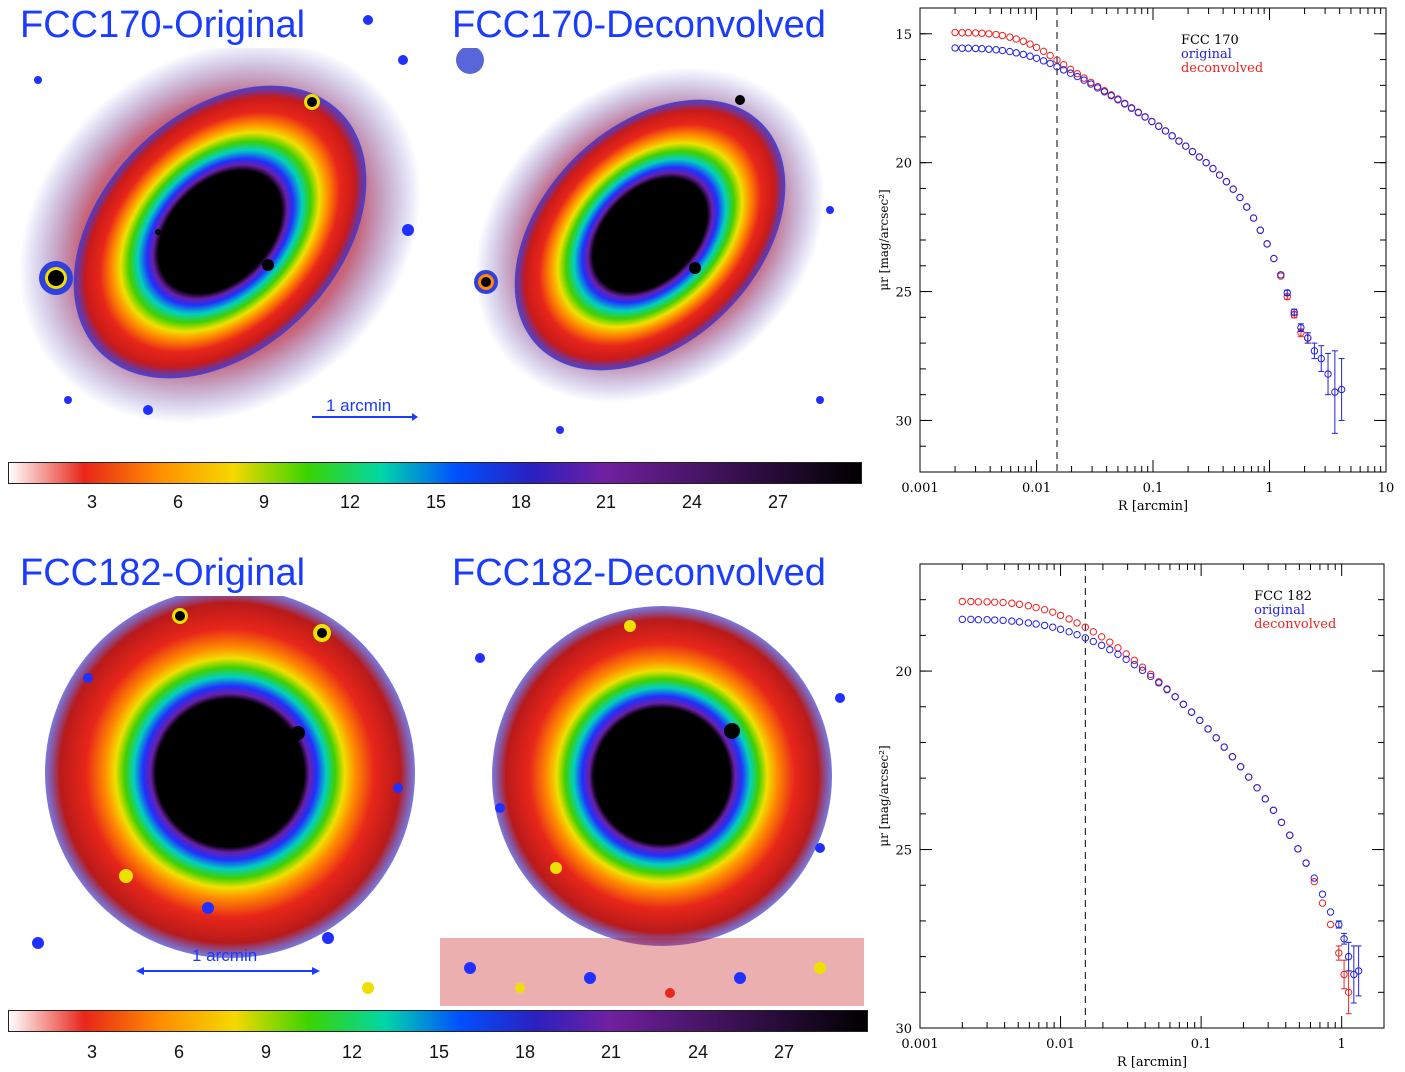 This screenshot has width=1405, height=1072. What do you see at coordinates (1222, 68) in the screenshot?
I see `legend-entry: deconvolved` at bounding box center [1222, 68].